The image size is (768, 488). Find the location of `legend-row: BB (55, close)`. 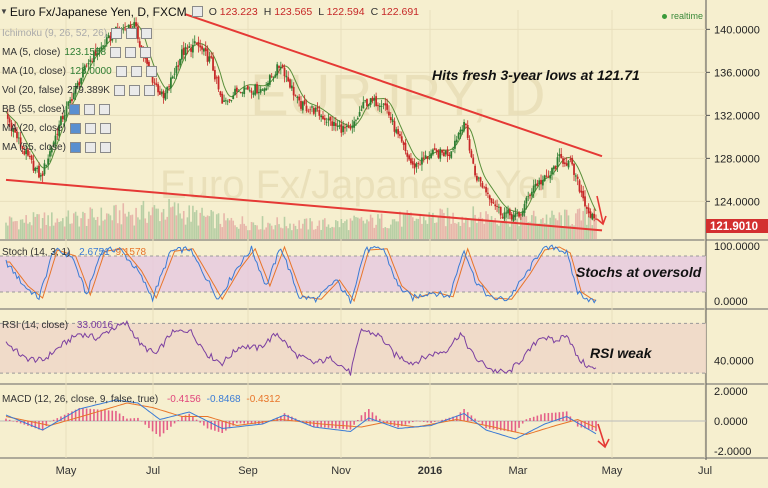

legend-row: BB (55, close) is located at coordinates (56, 109).